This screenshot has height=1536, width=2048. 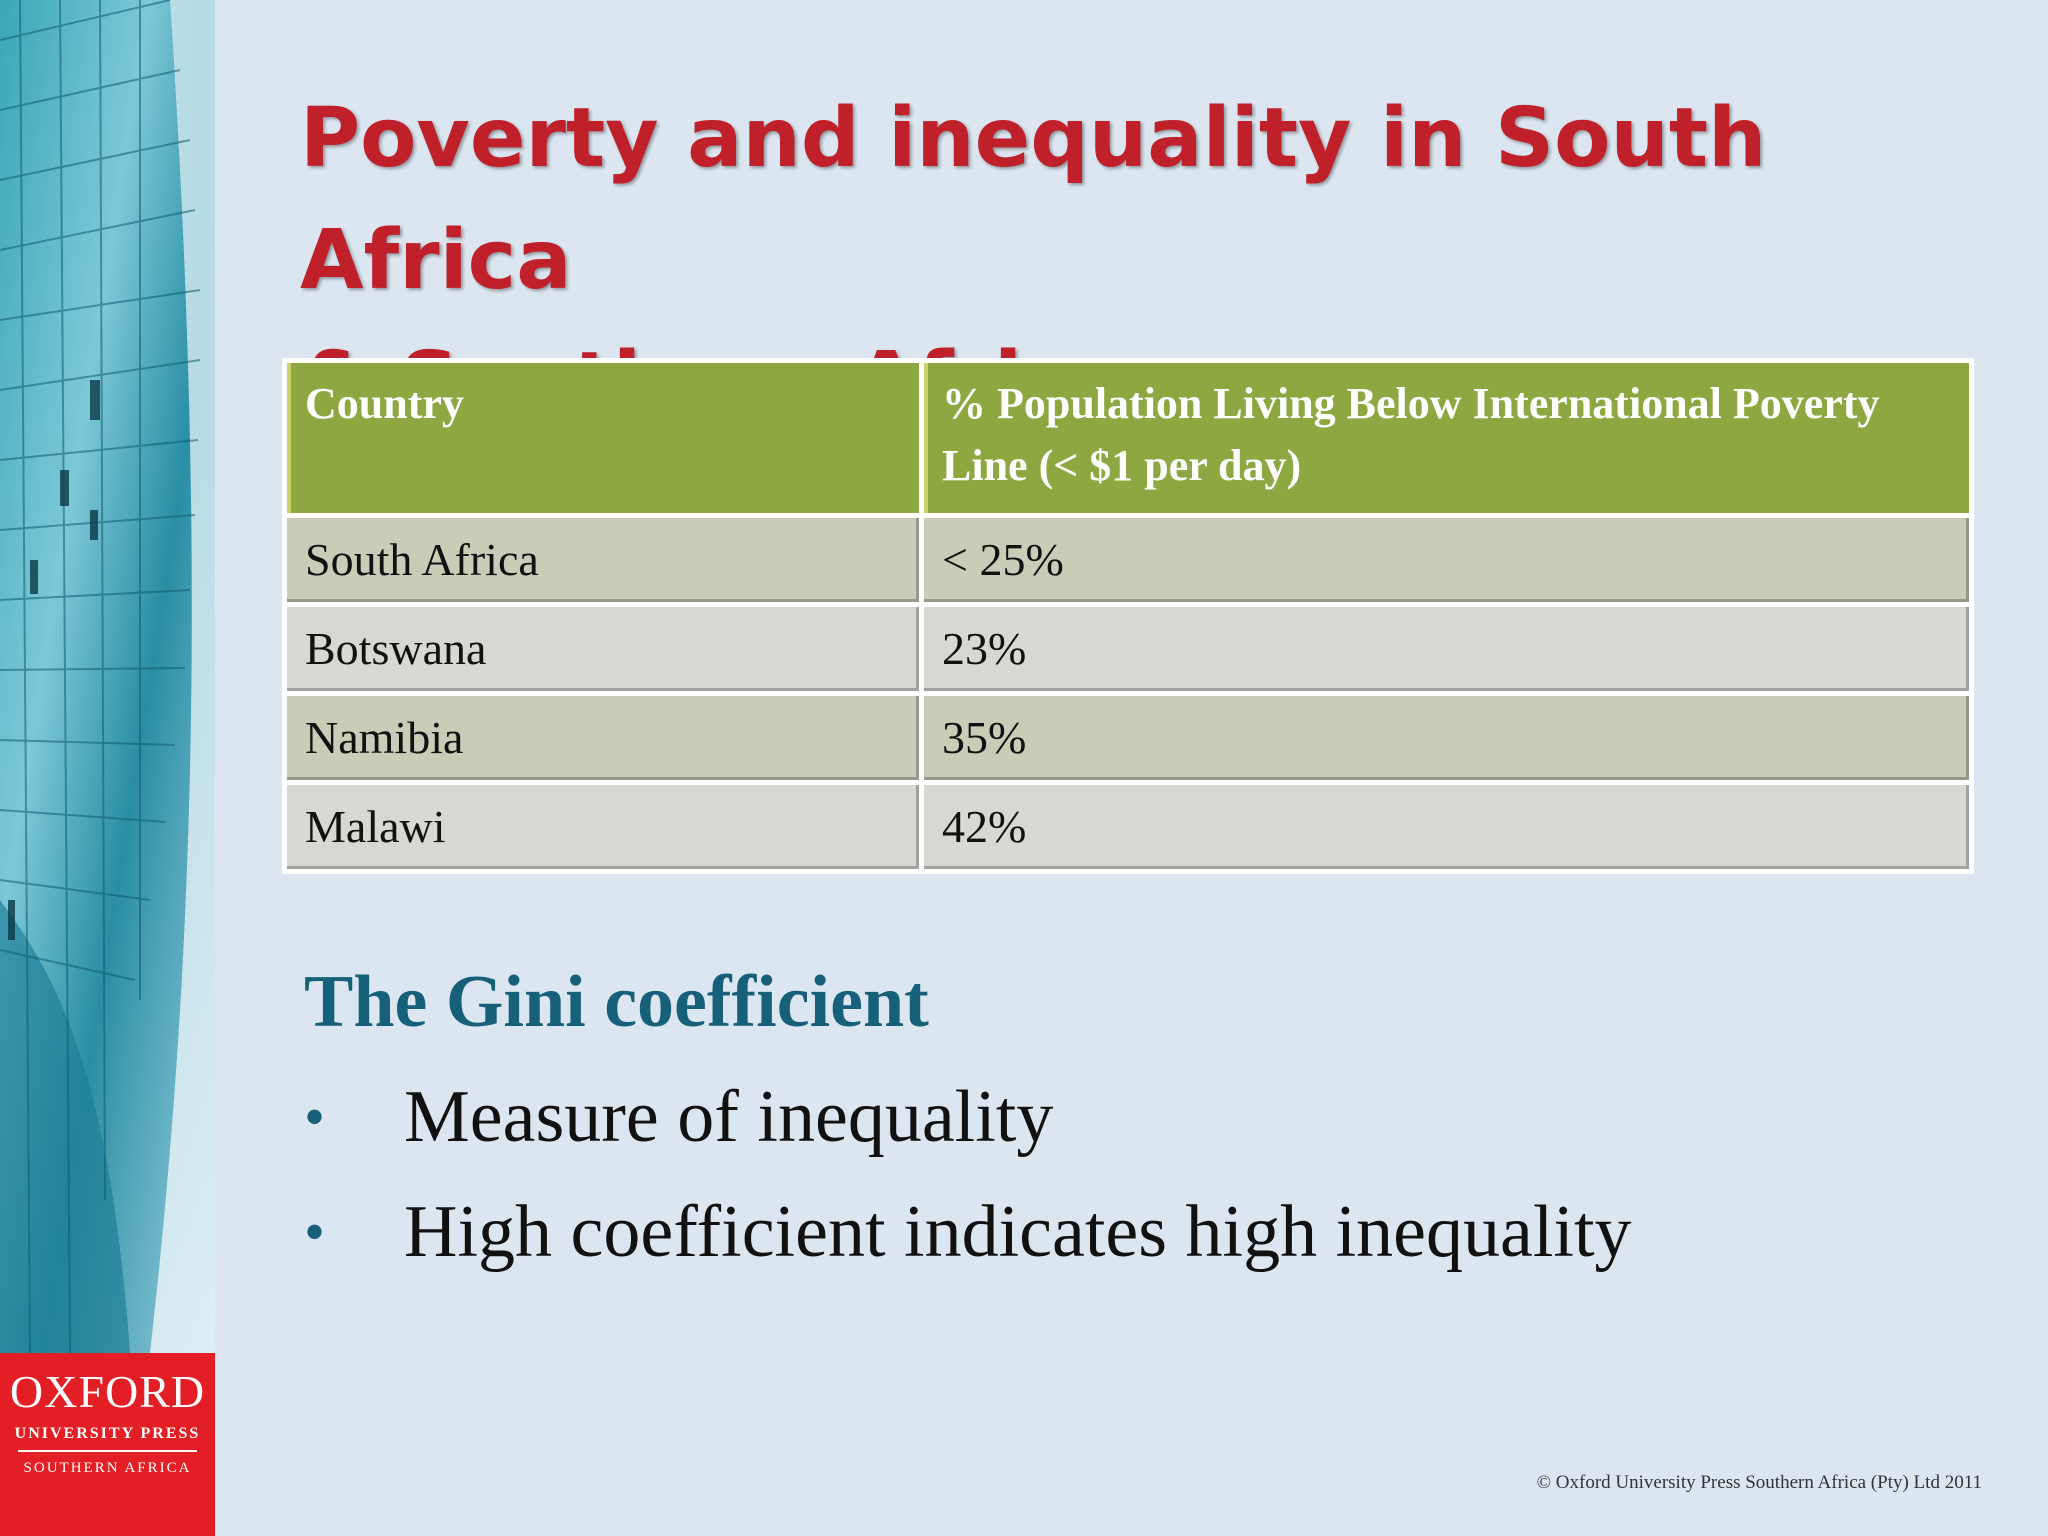 I want to click on gini-heading: The Gini coefficient, so click(x=616, y=1002).